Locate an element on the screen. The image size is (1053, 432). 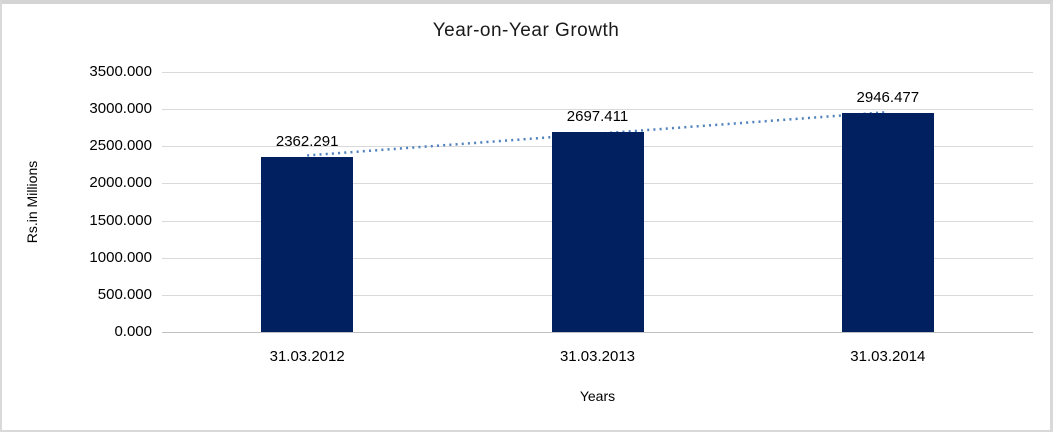
bar-31.03.2013 is located at coordinates (597, 231).